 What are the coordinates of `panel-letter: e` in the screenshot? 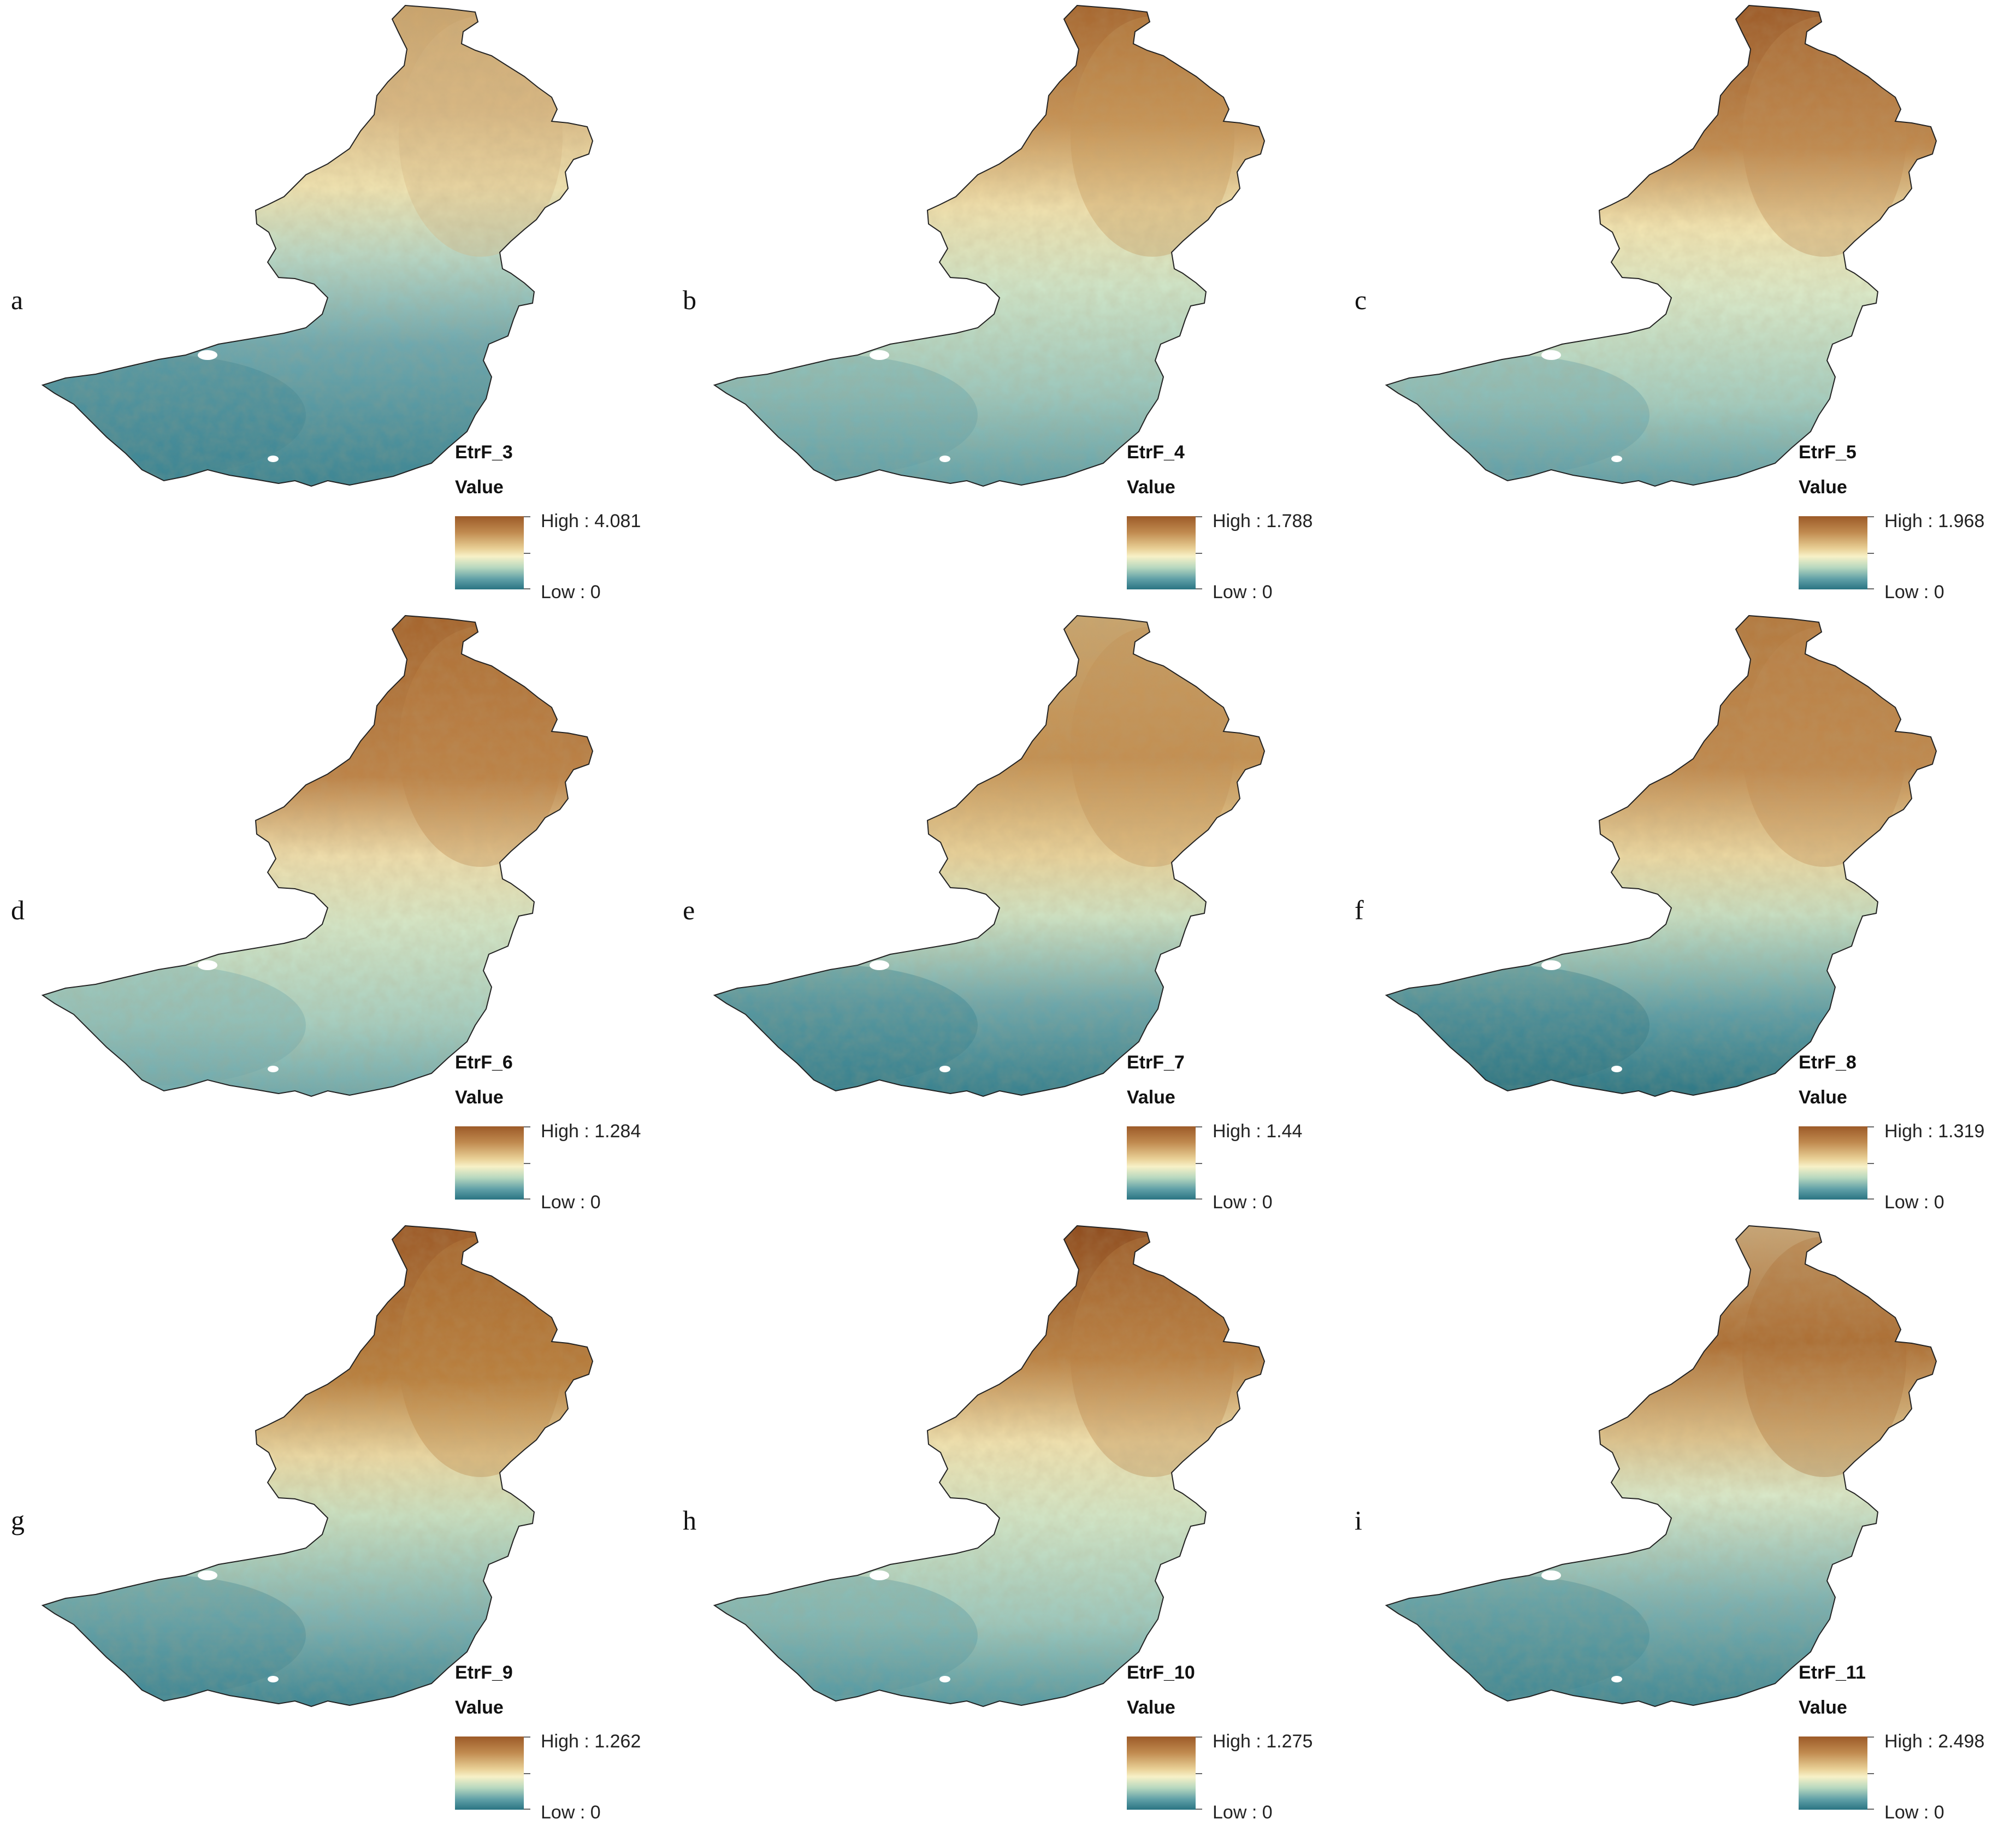 It's located at (689, 910).